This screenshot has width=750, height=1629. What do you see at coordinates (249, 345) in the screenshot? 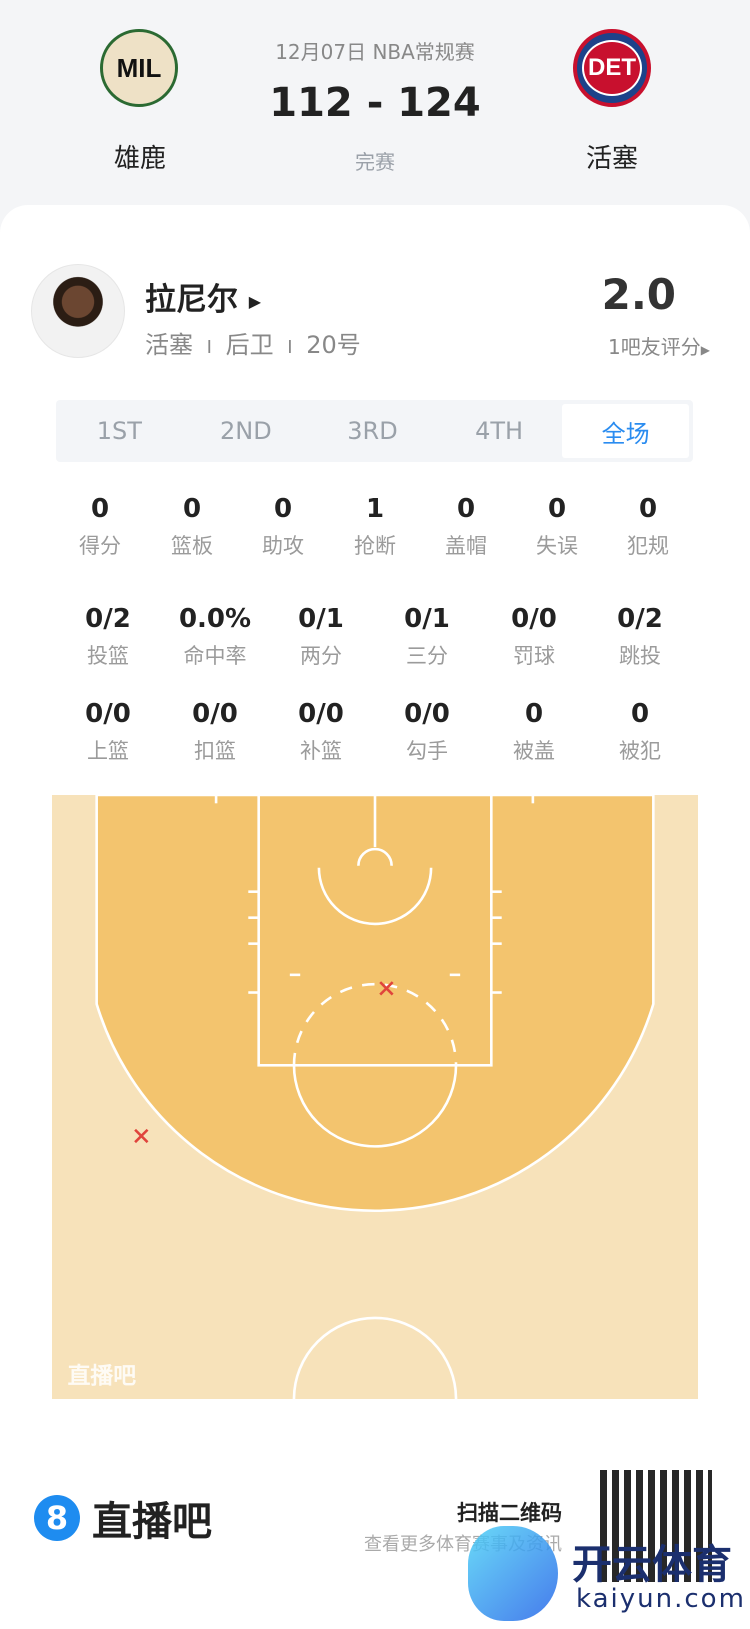
I see `player-position: 后卫` at bounding box center [249, 345].